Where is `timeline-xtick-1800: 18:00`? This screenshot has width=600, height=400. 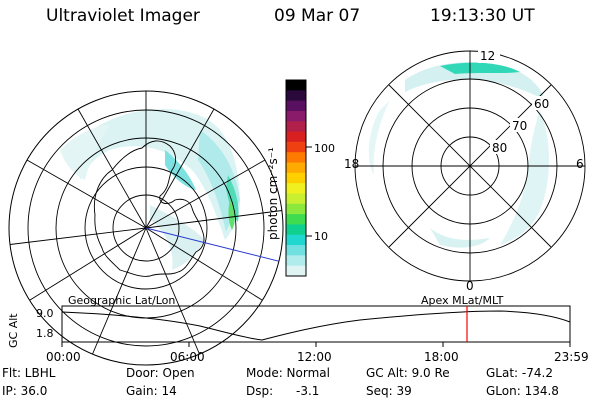
timeline-xtick-1800: 18:00 is located at coordinates (441, 357).